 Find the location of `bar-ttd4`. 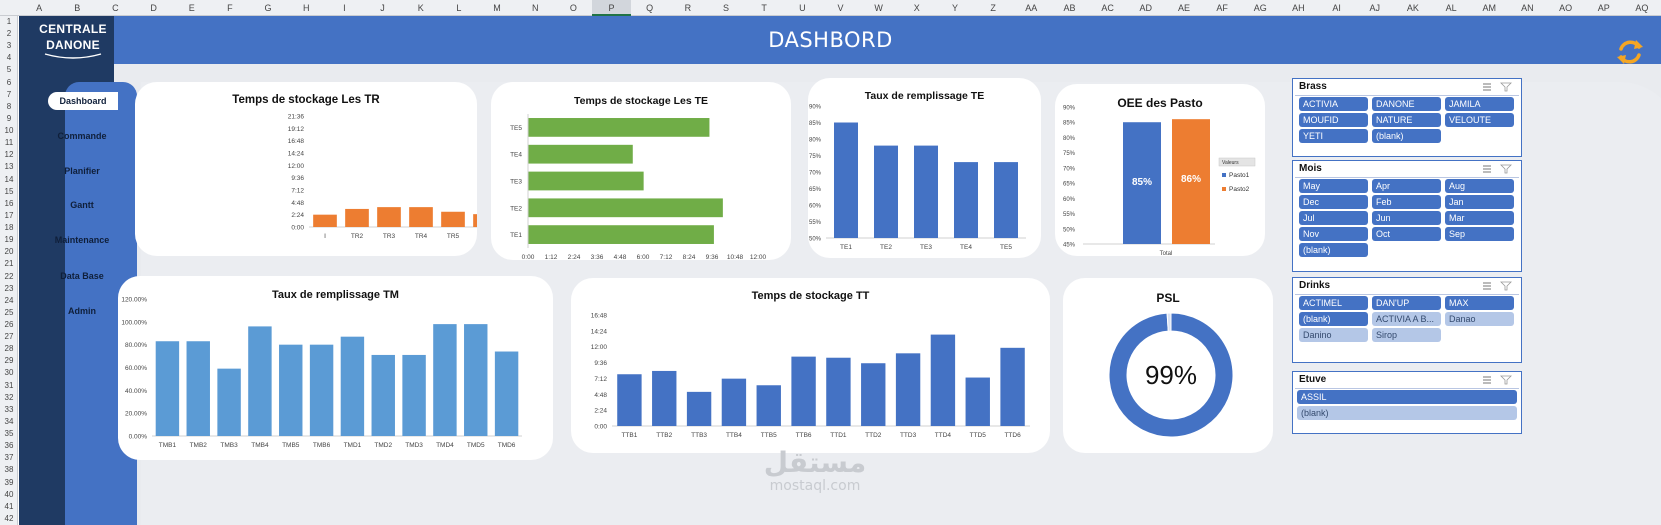

bar-ttd4 is located at coordinates (943, 380).